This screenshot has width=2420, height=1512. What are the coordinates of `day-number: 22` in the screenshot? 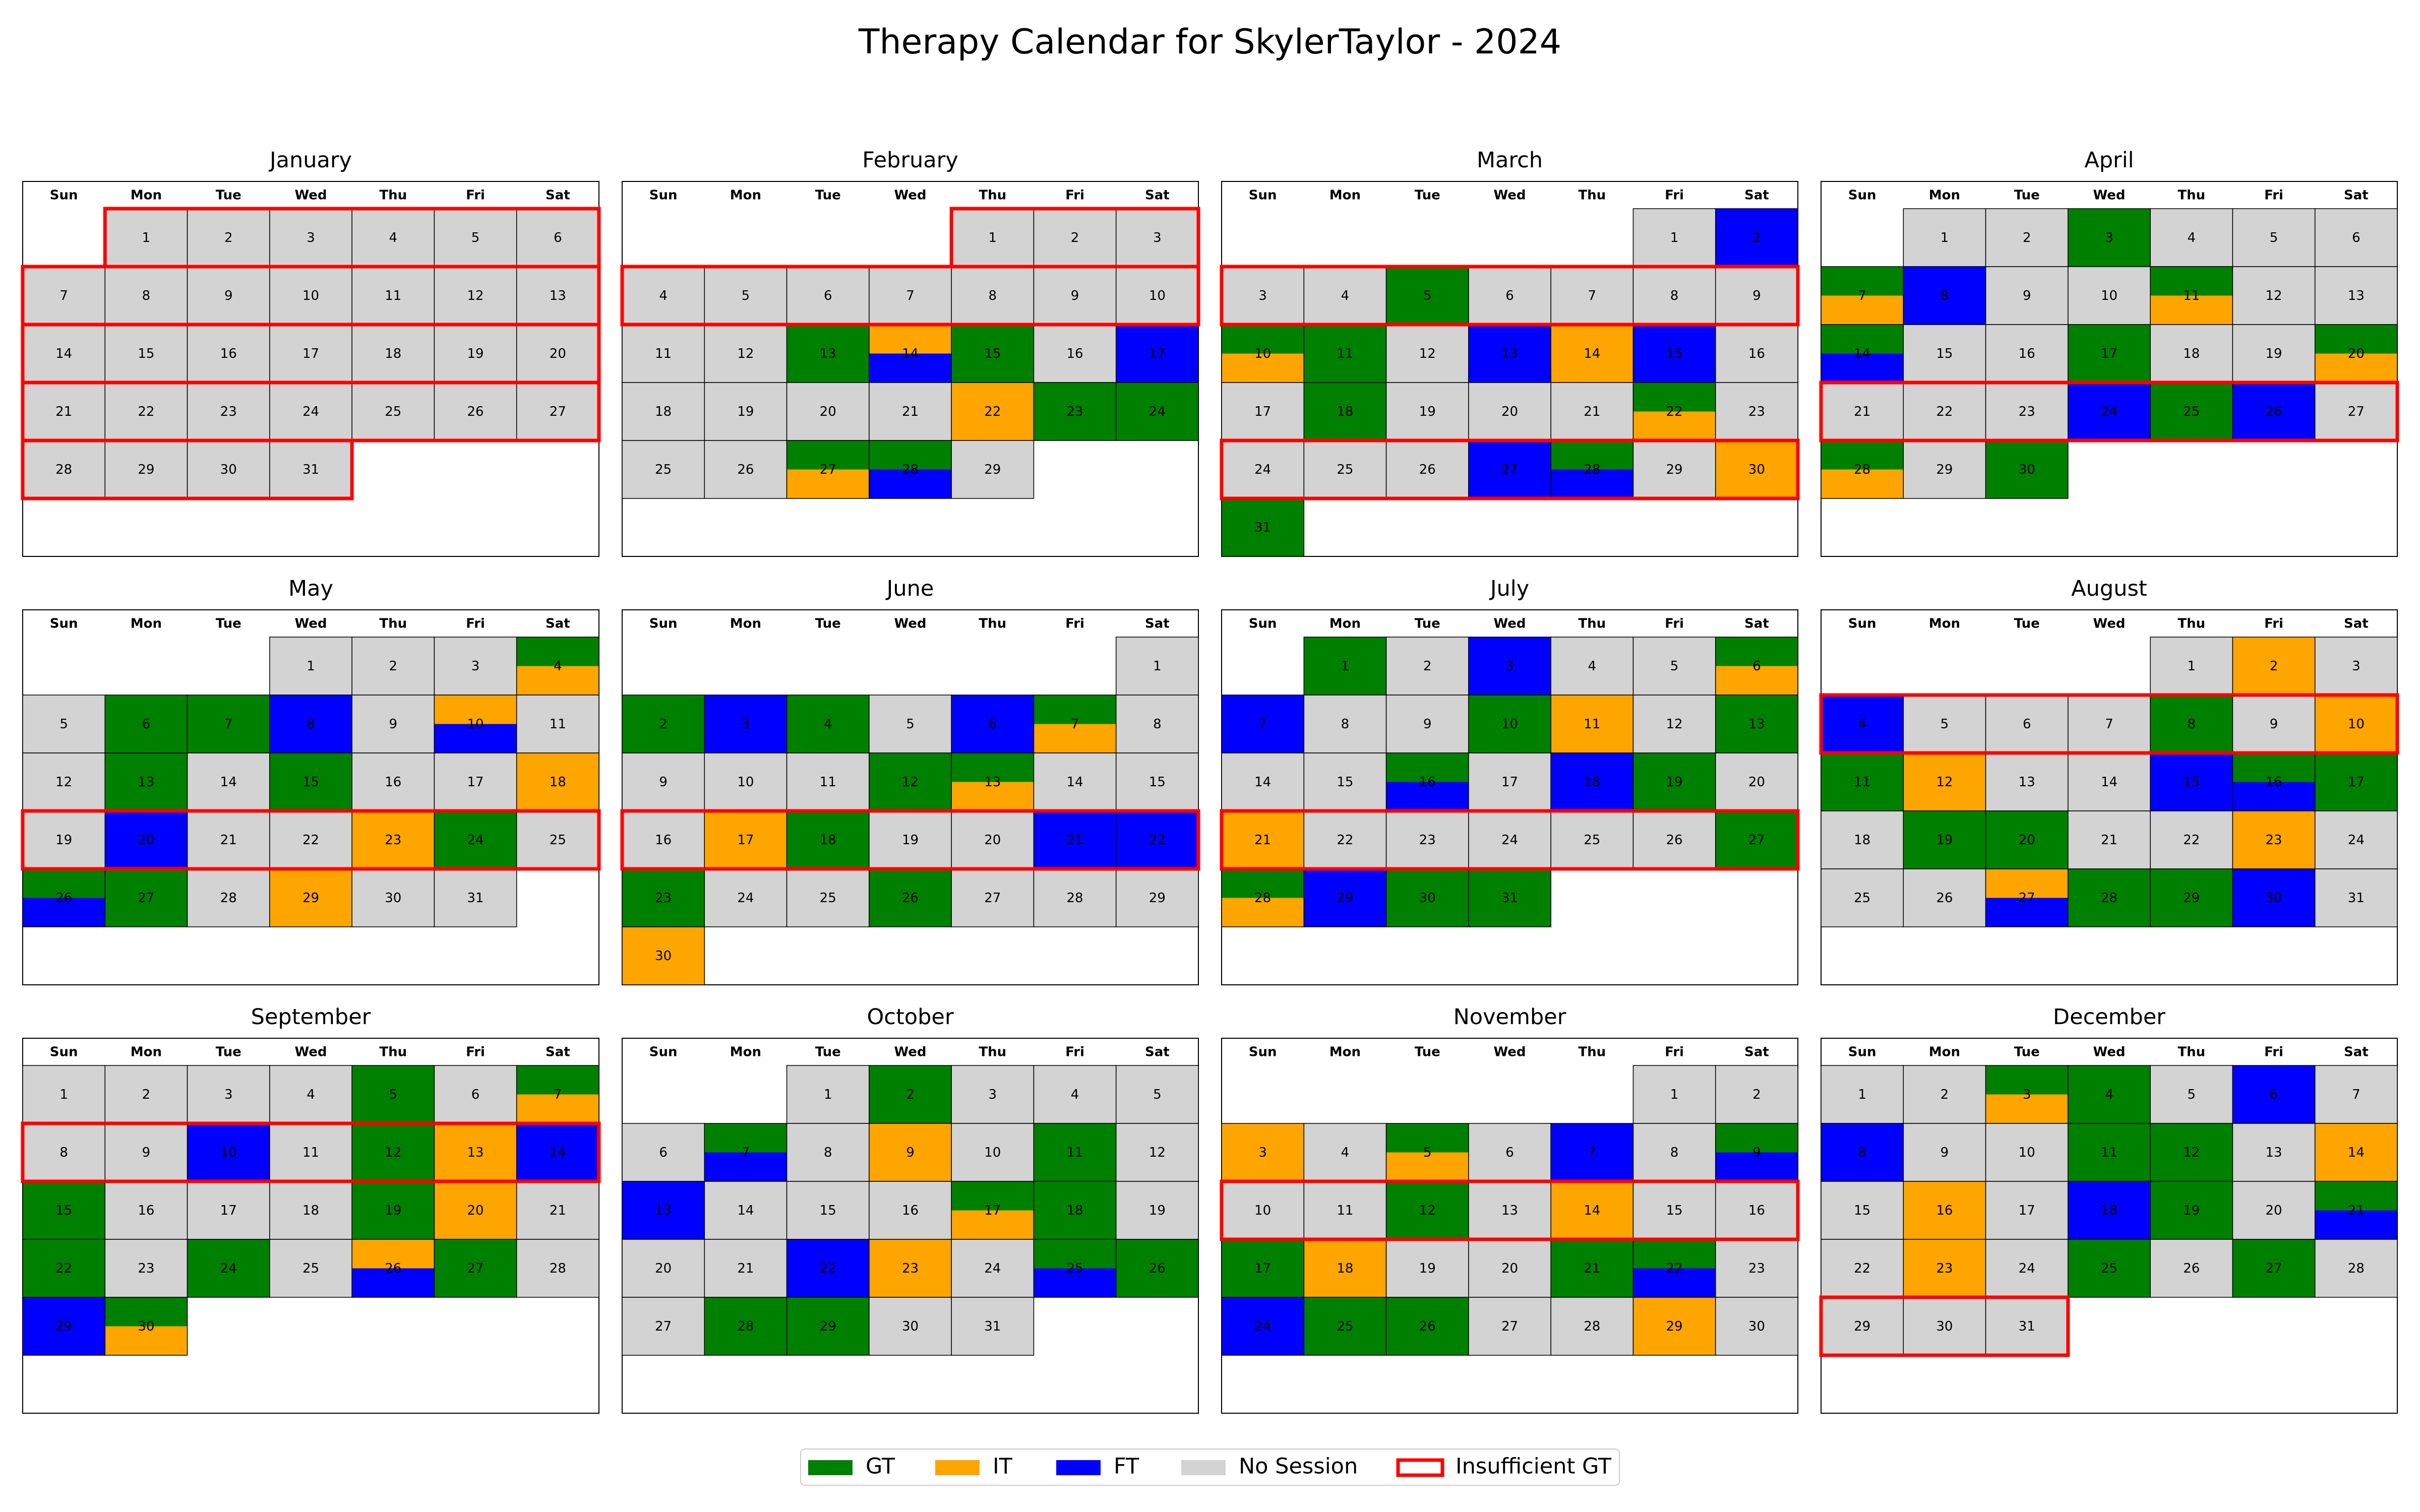 It's located at (146, 411).